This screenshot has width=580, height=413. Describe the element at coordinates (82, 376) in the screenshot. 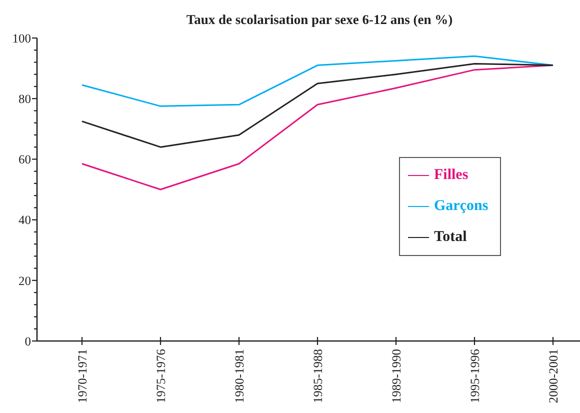

I see `x-tick-label: 1970-1971` at that location.